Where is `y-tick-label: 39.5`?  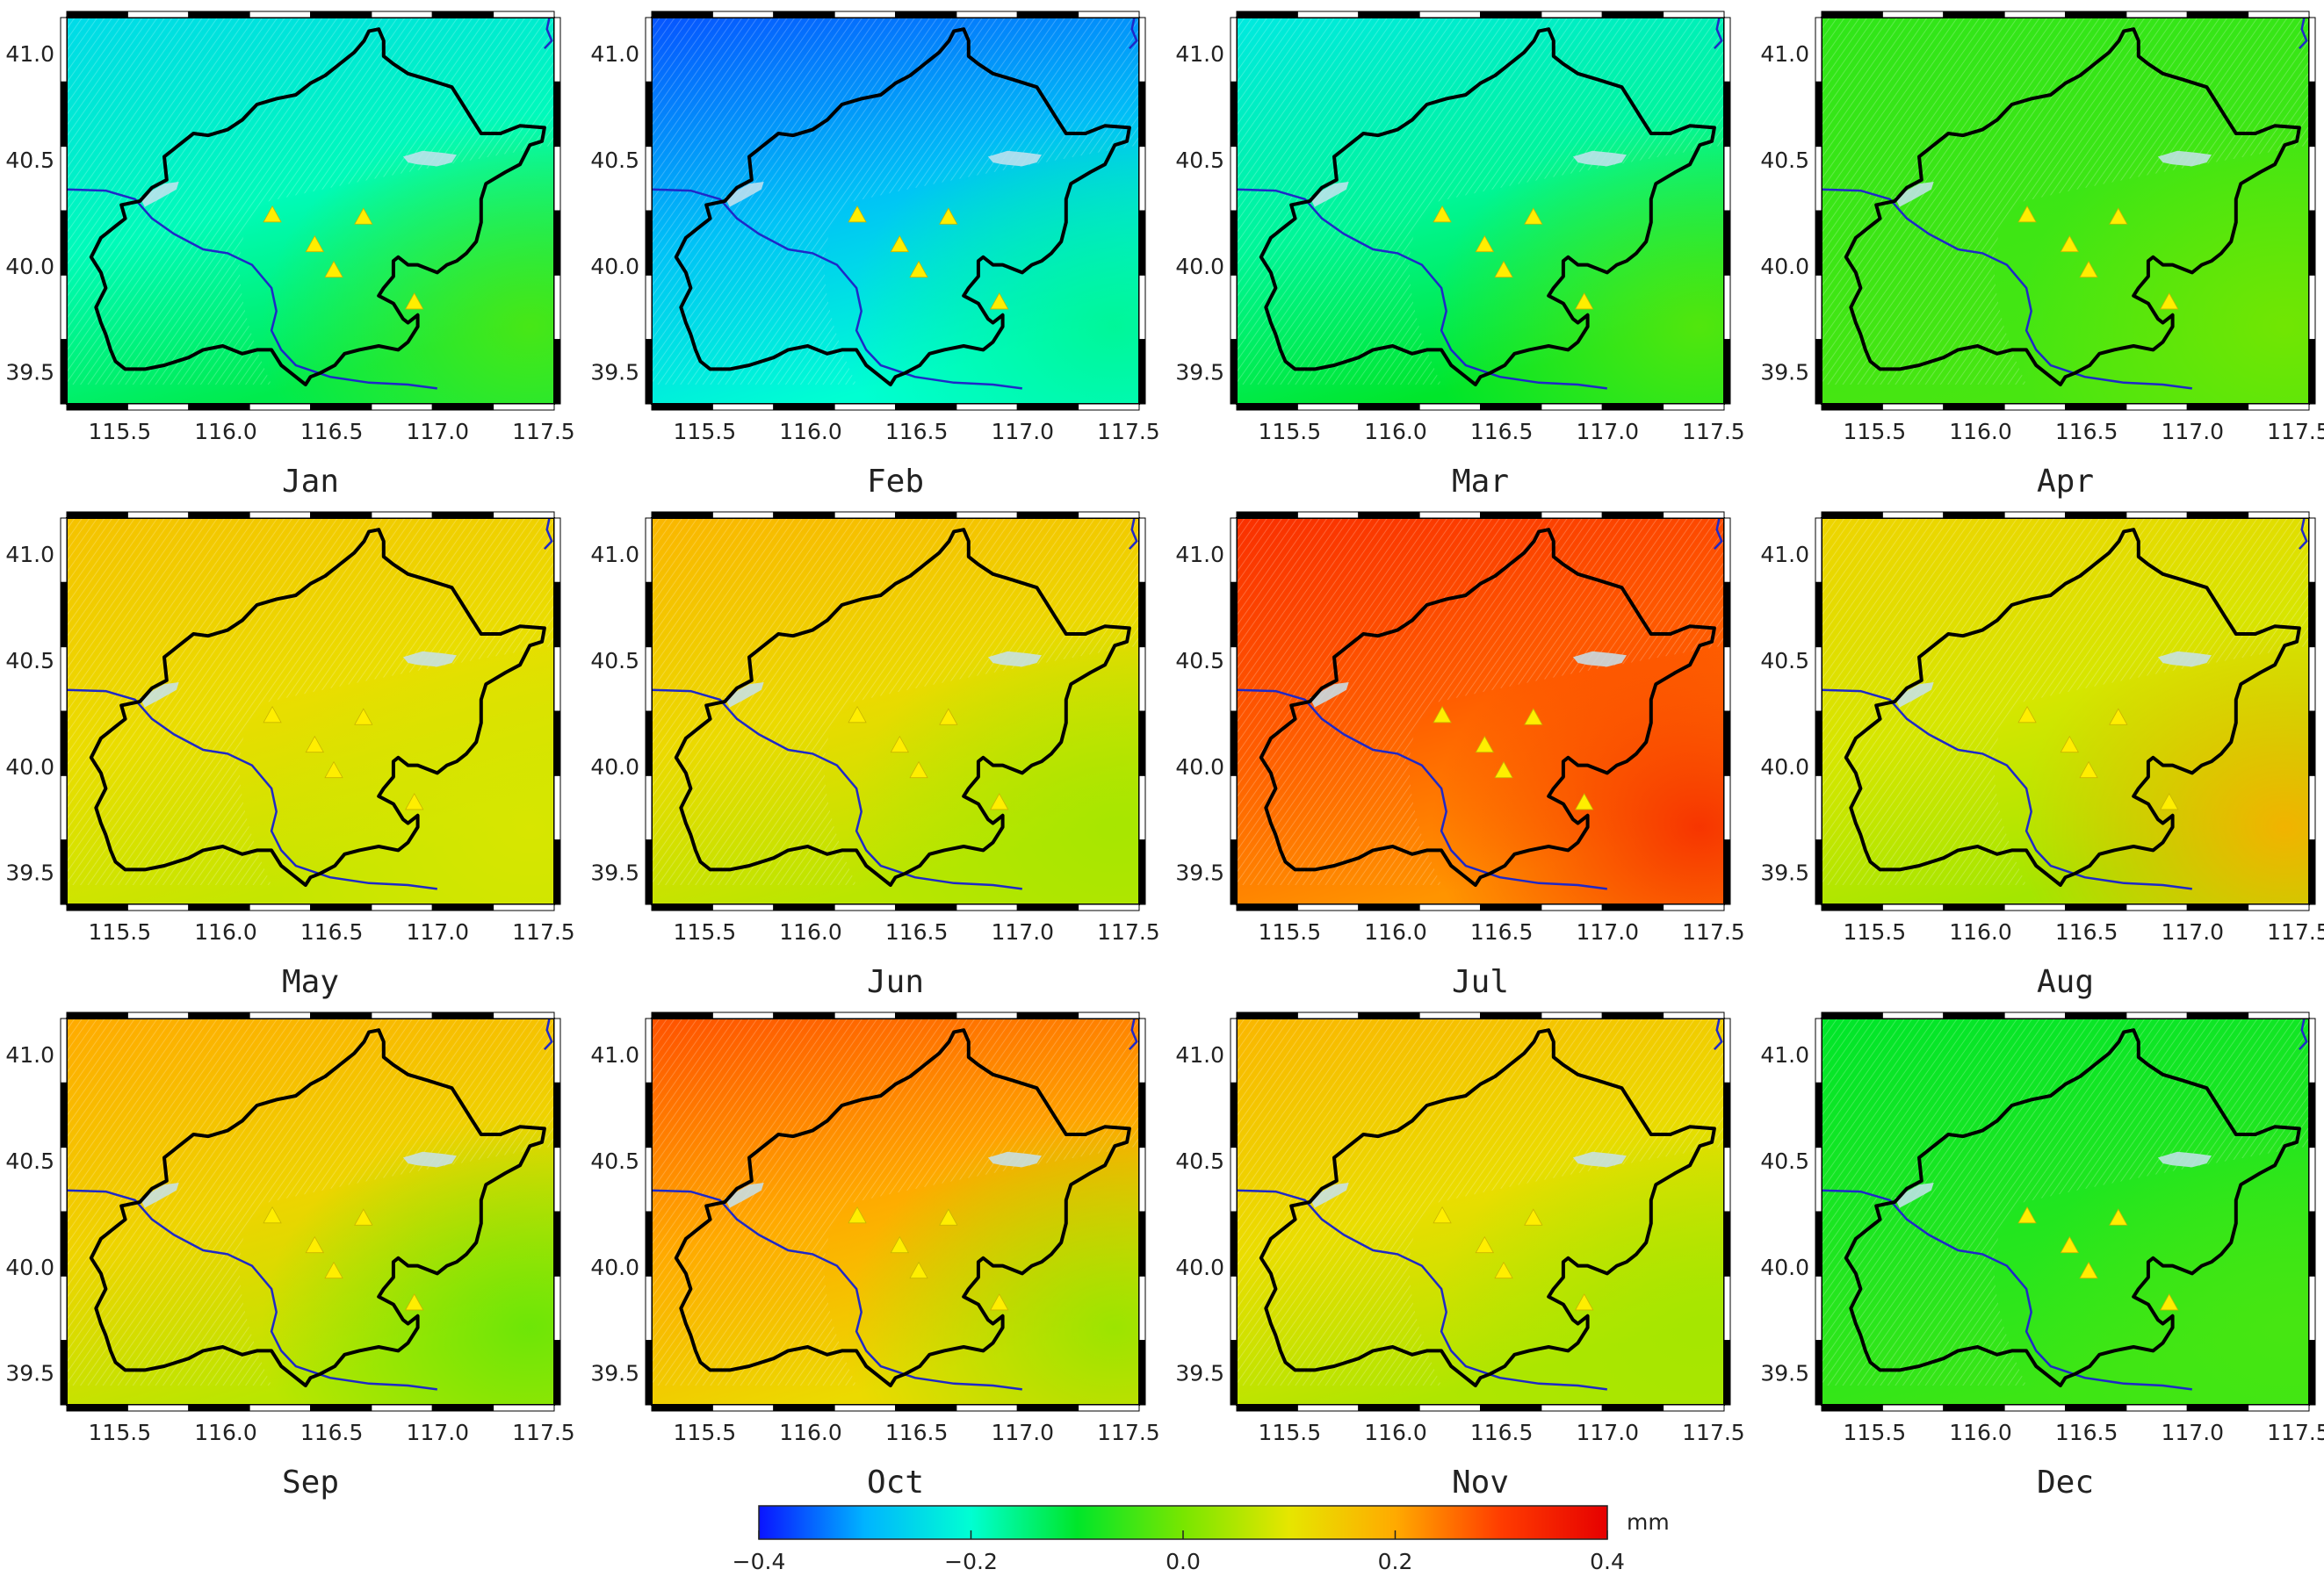
y-tick-label: 39.5 is located at coordinates (29, 1374).